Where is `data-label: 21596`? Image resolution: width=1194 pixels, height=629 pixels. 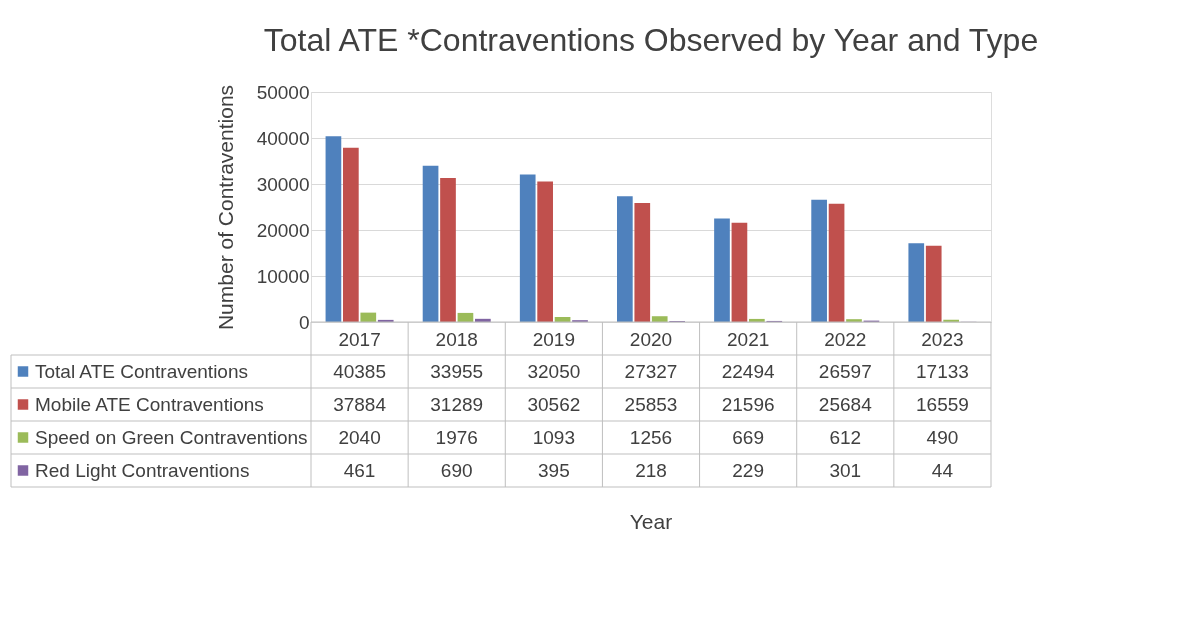
data-label: 21596 is located at coordinates (748, 404).